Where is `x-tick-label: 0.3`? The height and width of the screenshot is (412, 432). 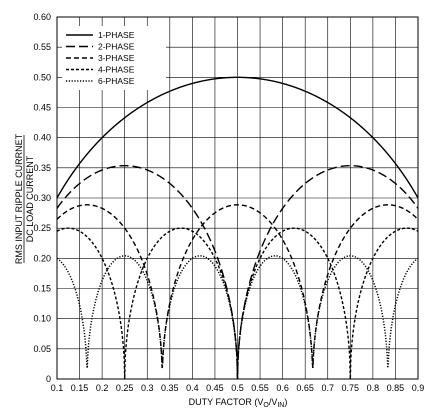
x-tick-label: 0.3 is located at coordinates (147, 388).